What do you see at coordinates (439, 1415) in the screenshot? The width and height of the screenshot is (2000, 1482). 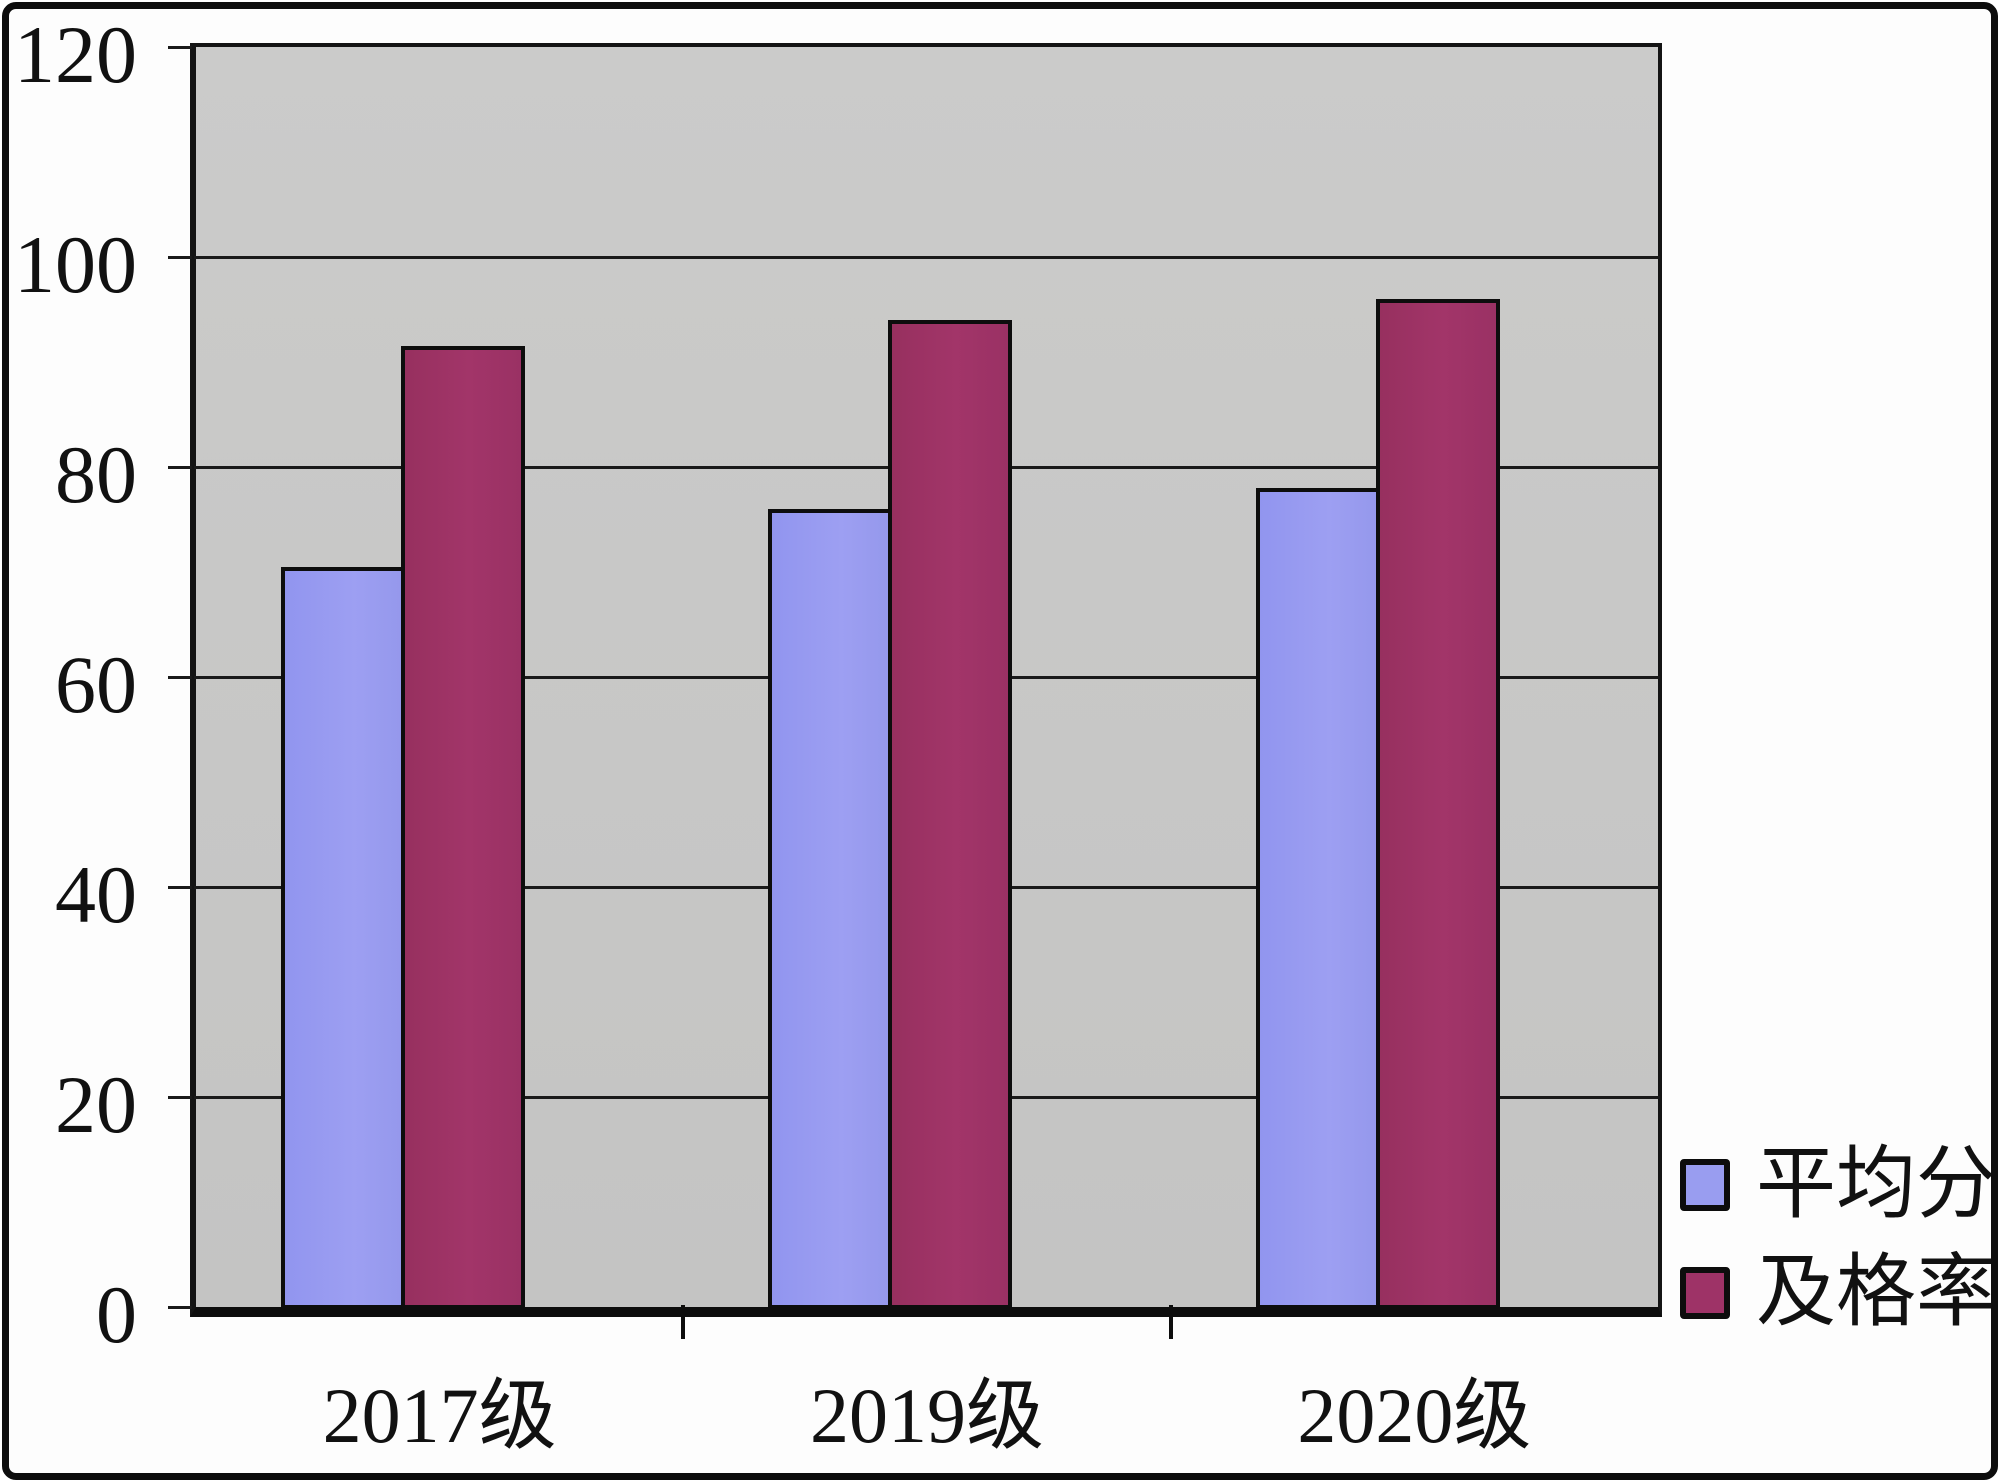 I see `x-category-label: 2017级` at bounding box center [439, 1415].